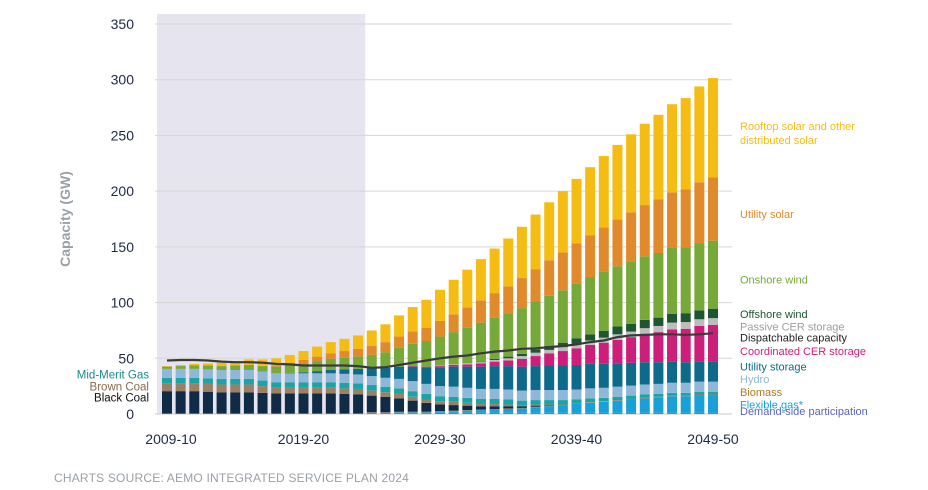  What do you see at coordinates (767, 215) in the screenshot?
I see `legend-label: Utility solar` at bounding box center [767, 215].